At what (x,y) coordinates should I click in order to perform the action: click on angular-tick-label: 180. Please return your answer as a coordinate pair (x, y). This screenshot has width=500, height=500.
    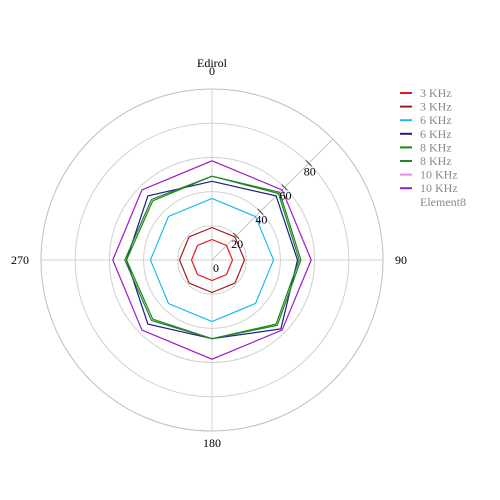
    Looking at the image, I should click on (212, 443).